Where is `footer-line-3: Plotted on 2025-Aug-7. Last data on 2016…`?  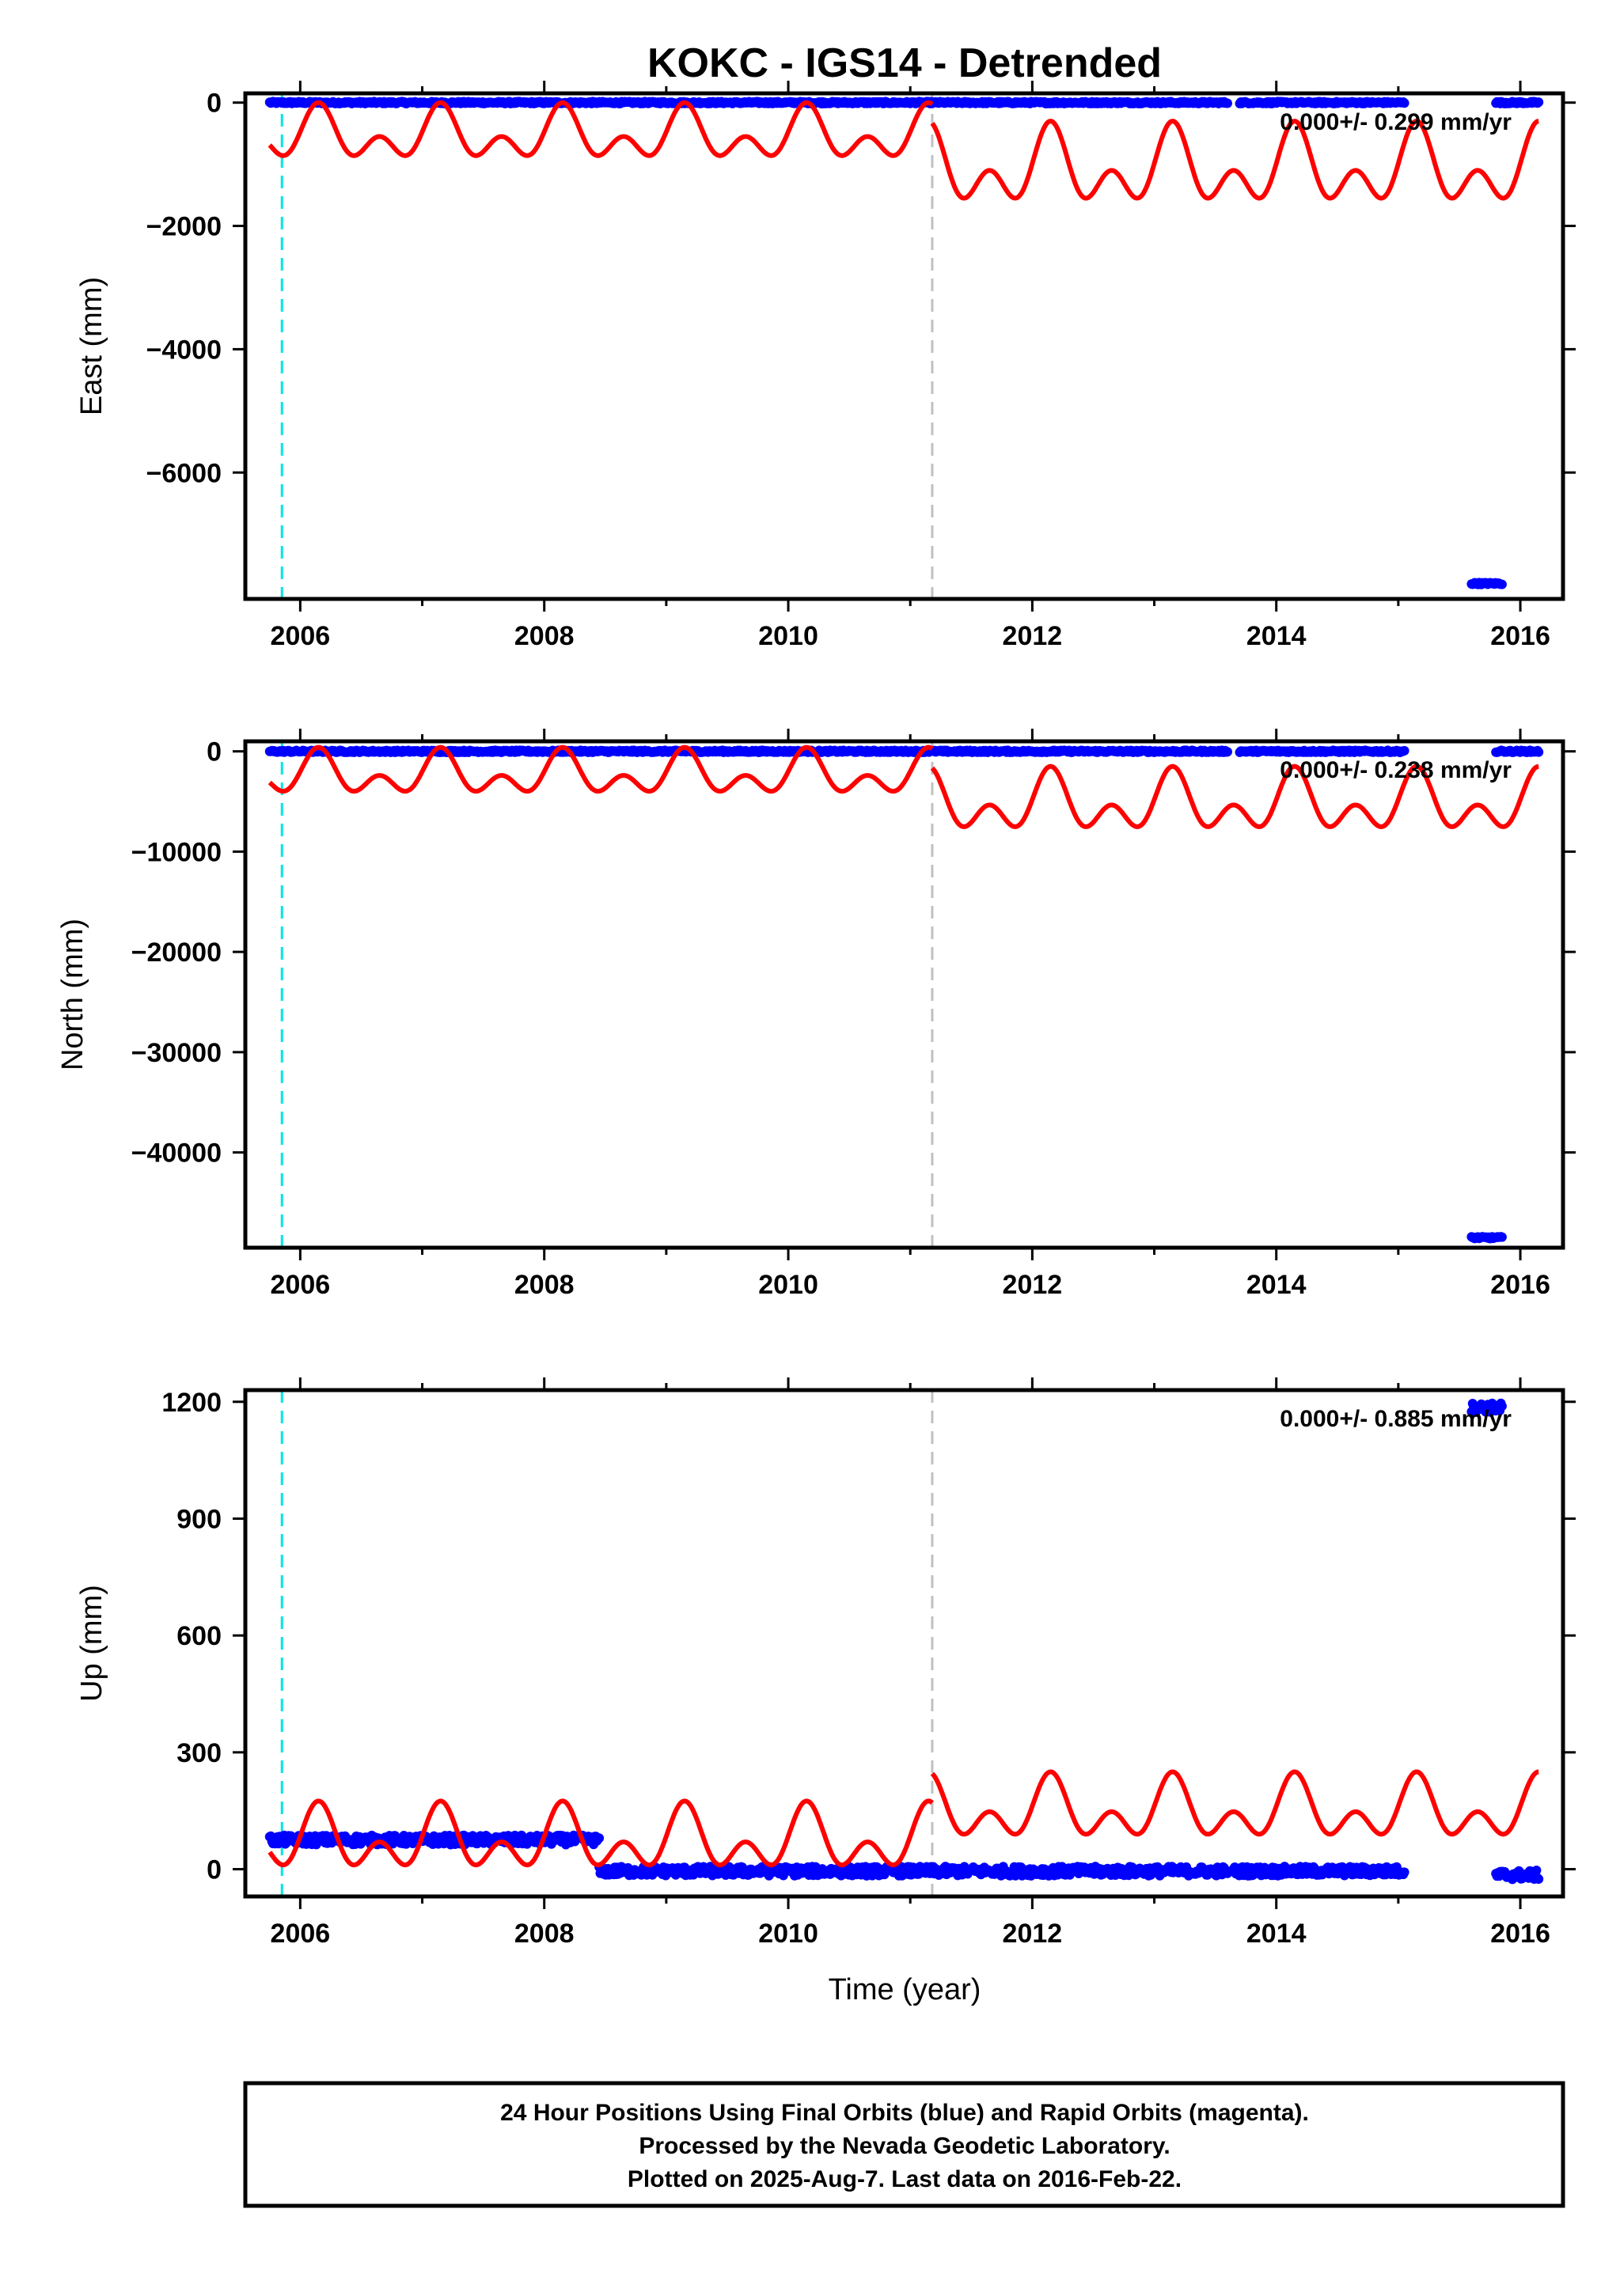 footer-line-3: Plotted on 2025-Aug-7. Last data on 2016… is located at coordinates (905, 2179).